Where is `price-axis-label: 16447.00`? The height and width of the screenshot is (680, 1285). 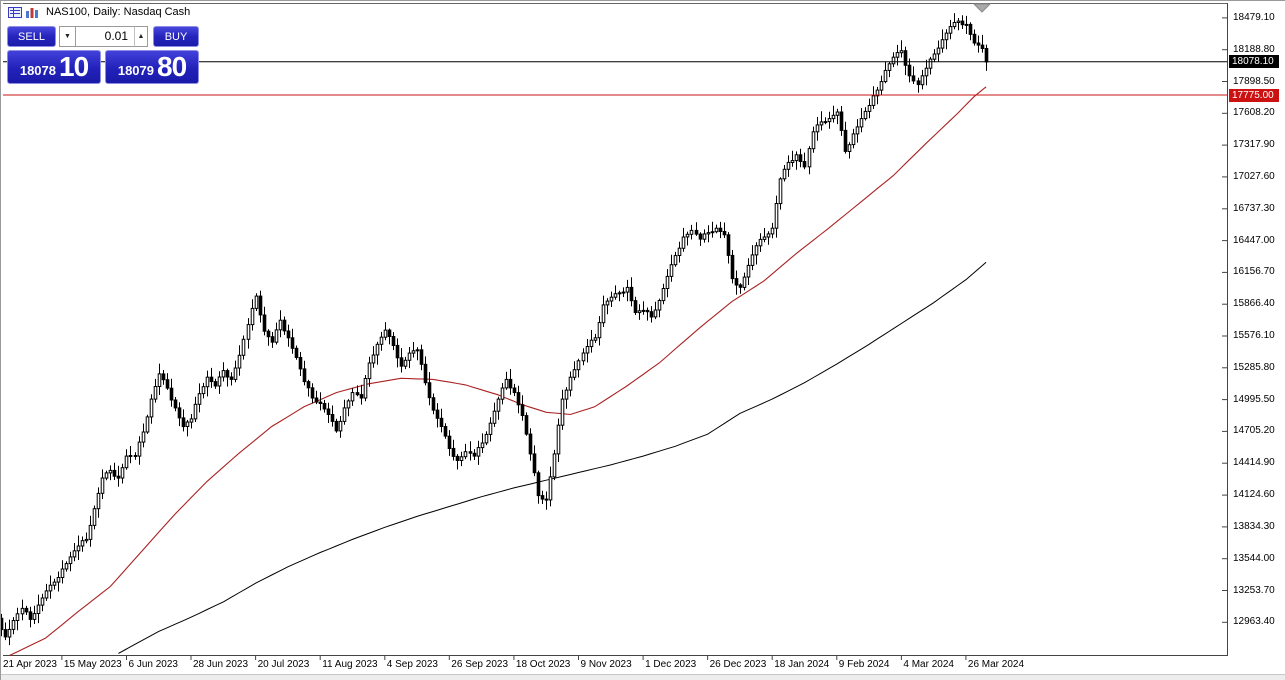 price-axis-label: 16447.00 is located at coordinates (1254, 240).